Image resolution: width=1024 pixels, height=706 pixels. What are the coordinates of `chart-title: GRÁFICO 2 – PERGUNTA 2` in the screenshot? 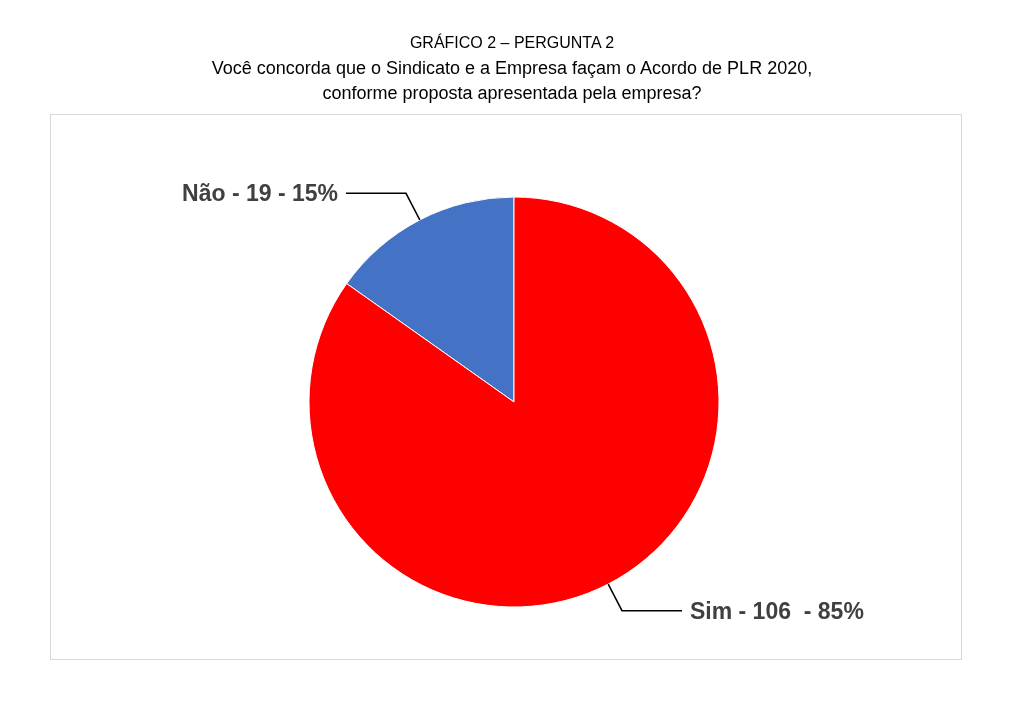 It's located at (512, 42).